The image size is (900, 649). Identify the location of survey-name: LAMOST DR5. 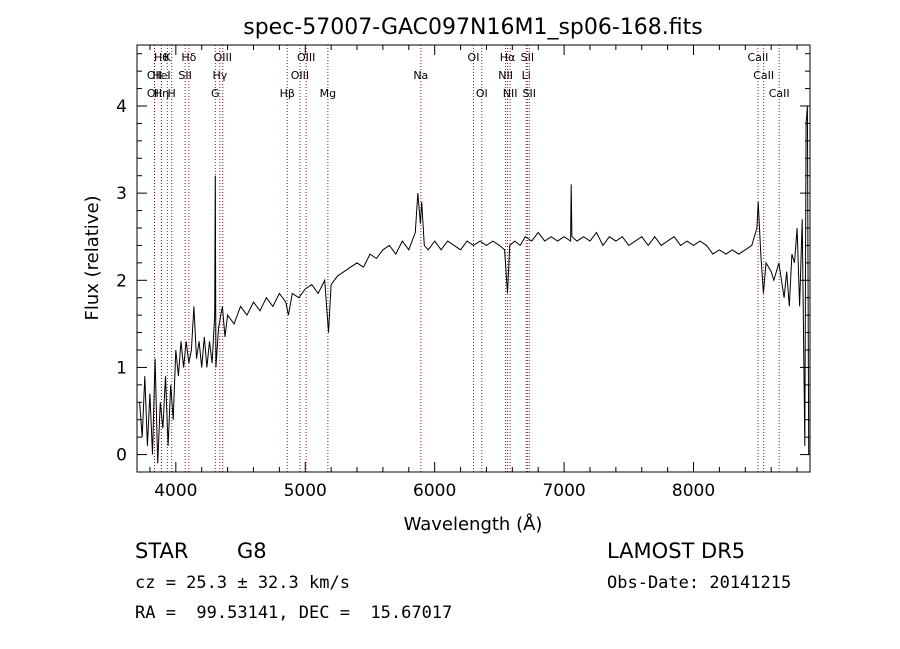
(676, 551).